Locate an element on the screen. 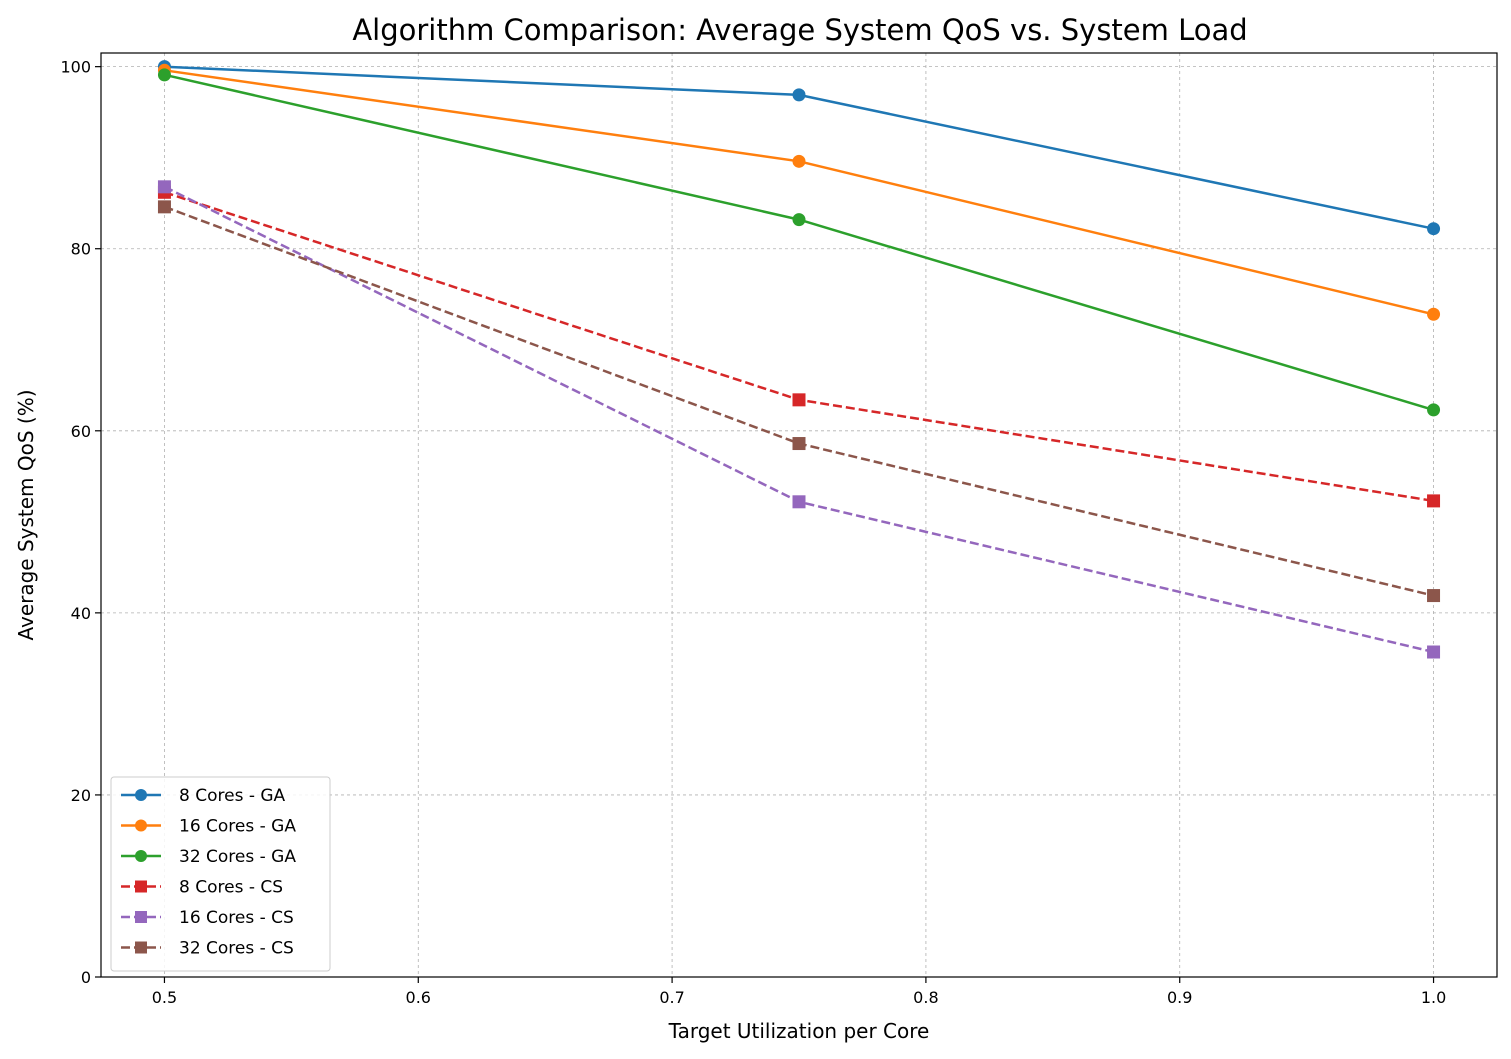  legend-label: 32 Cores - CS is located at coordinates (236, 949).